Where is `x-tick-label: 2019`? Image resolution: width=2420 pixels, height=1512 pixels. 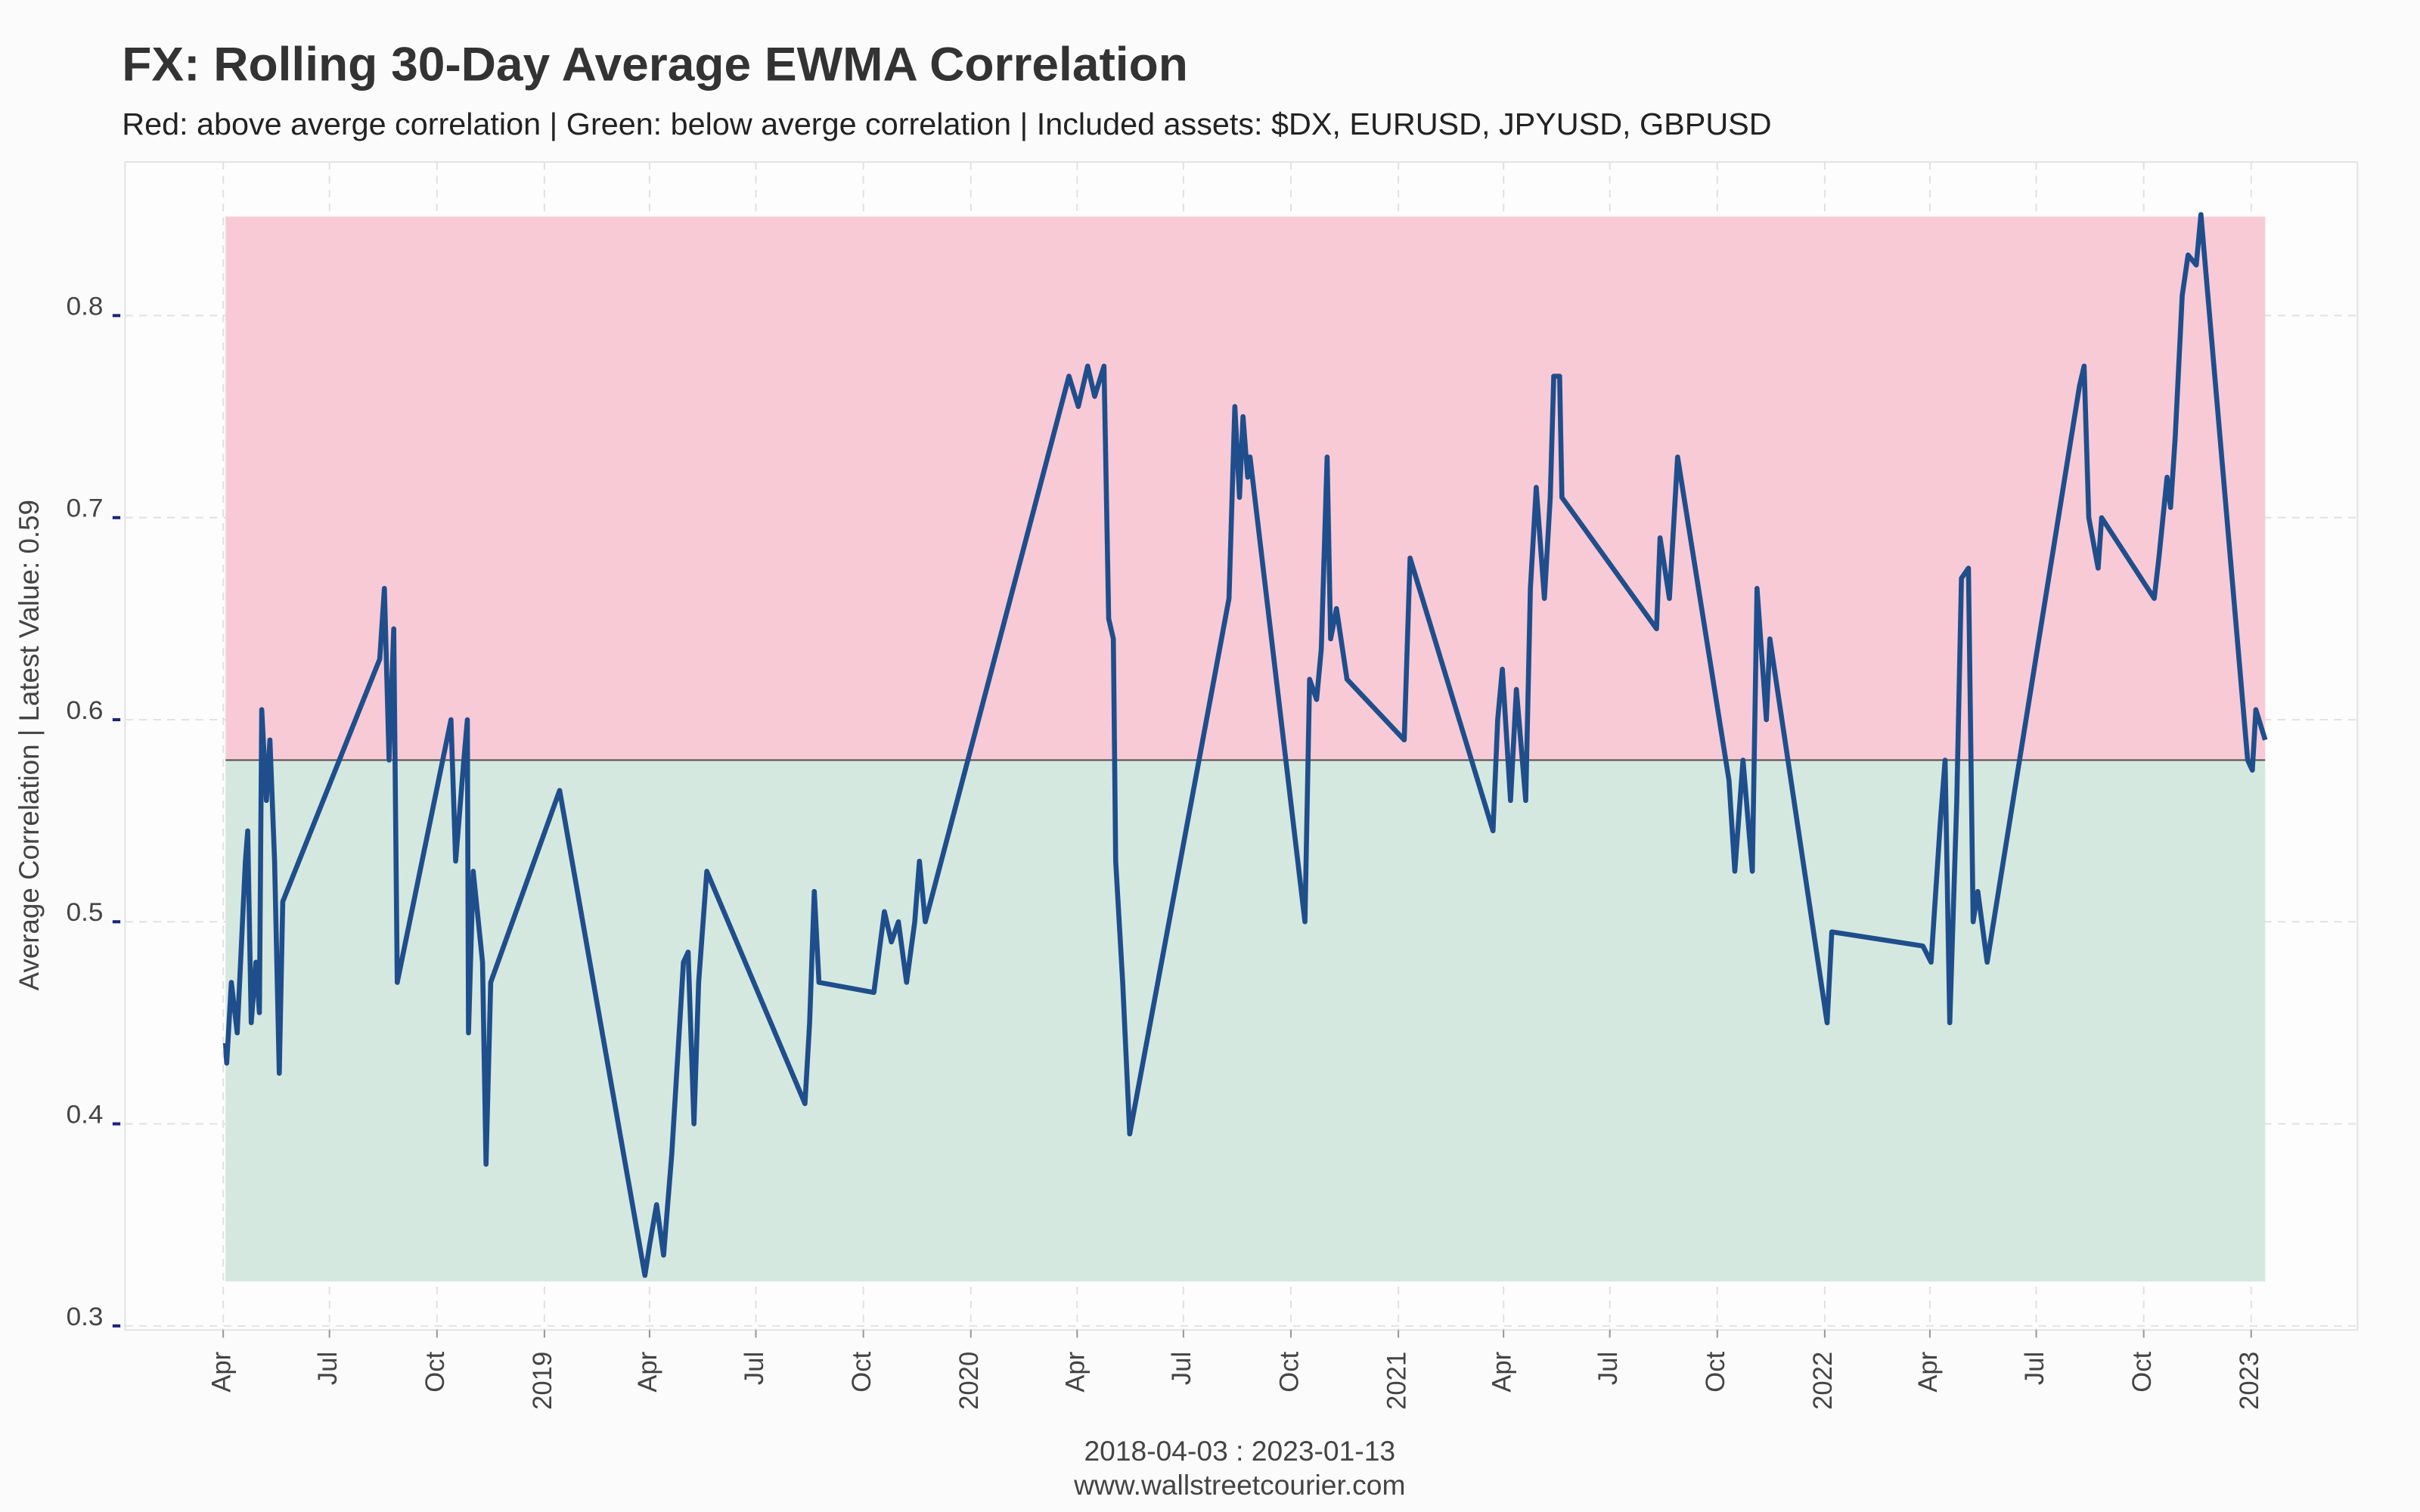
x-tick-label: 2019 is located at coordinates (542, 1381).